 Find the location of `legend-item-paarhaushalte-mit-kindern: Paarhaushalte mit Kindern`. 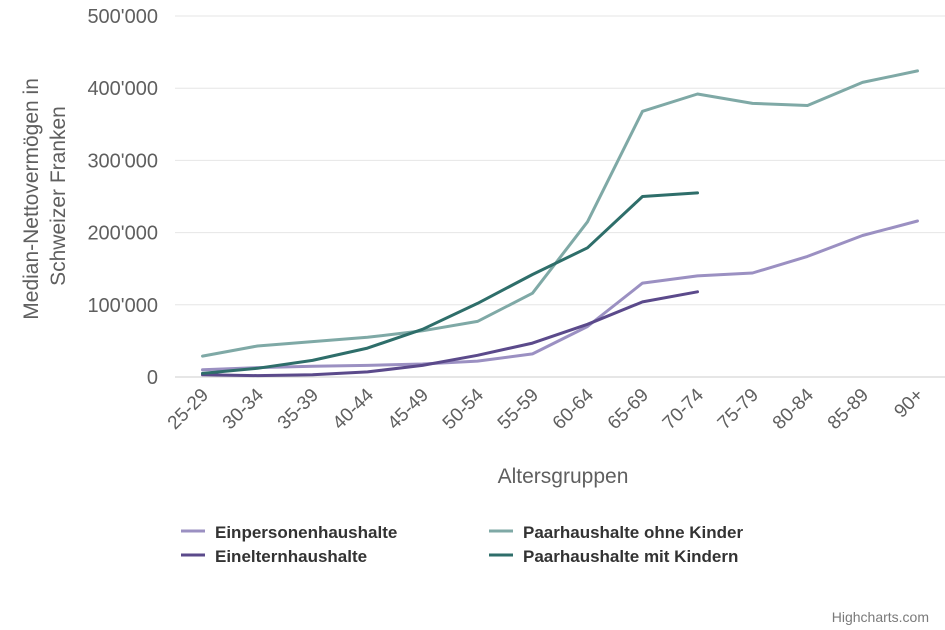

legend-item-paarhaushalte-mit-kindern: Paarhaushalte mit Kindern is located at coordinates (613, 556).